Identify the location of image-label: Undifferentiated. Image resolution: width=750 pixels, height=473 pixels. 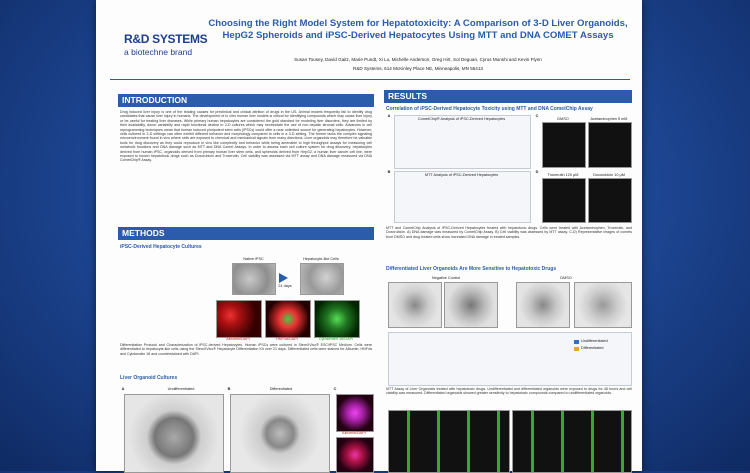
(181, 389).